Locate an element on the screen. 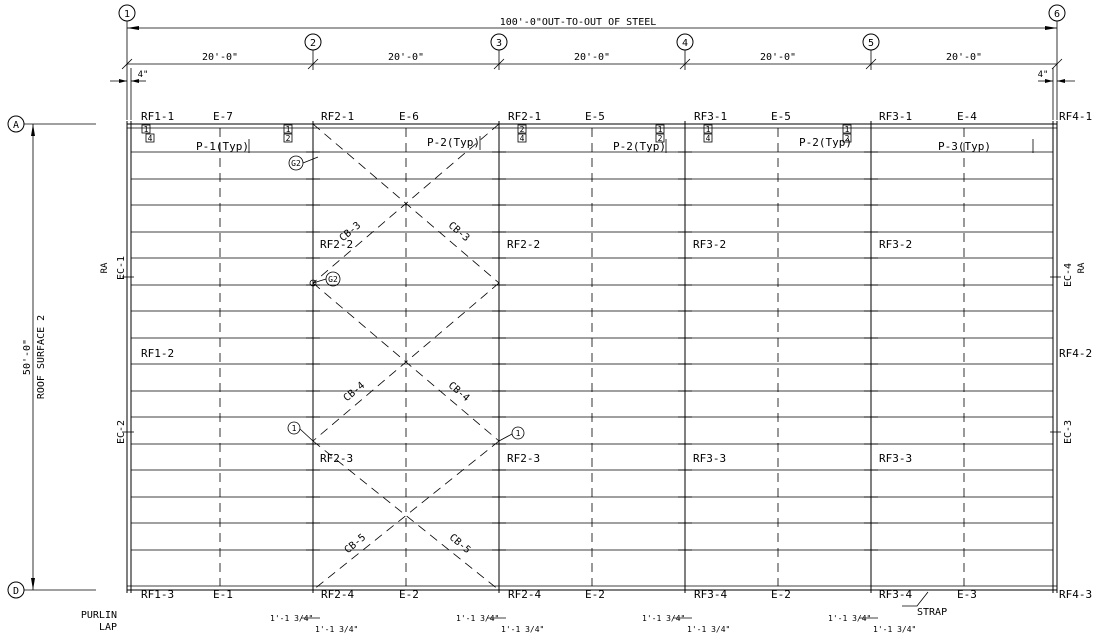 The image size is (1093, 636). frame-label: RF1-2 is located at coordinates (157, 353).